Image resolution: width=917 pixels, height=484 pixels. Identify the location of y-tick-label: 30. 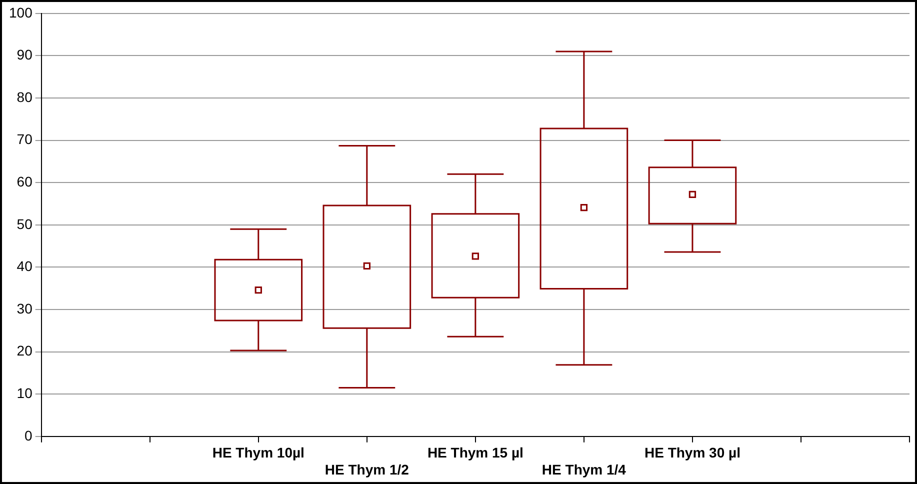
(24, 308).